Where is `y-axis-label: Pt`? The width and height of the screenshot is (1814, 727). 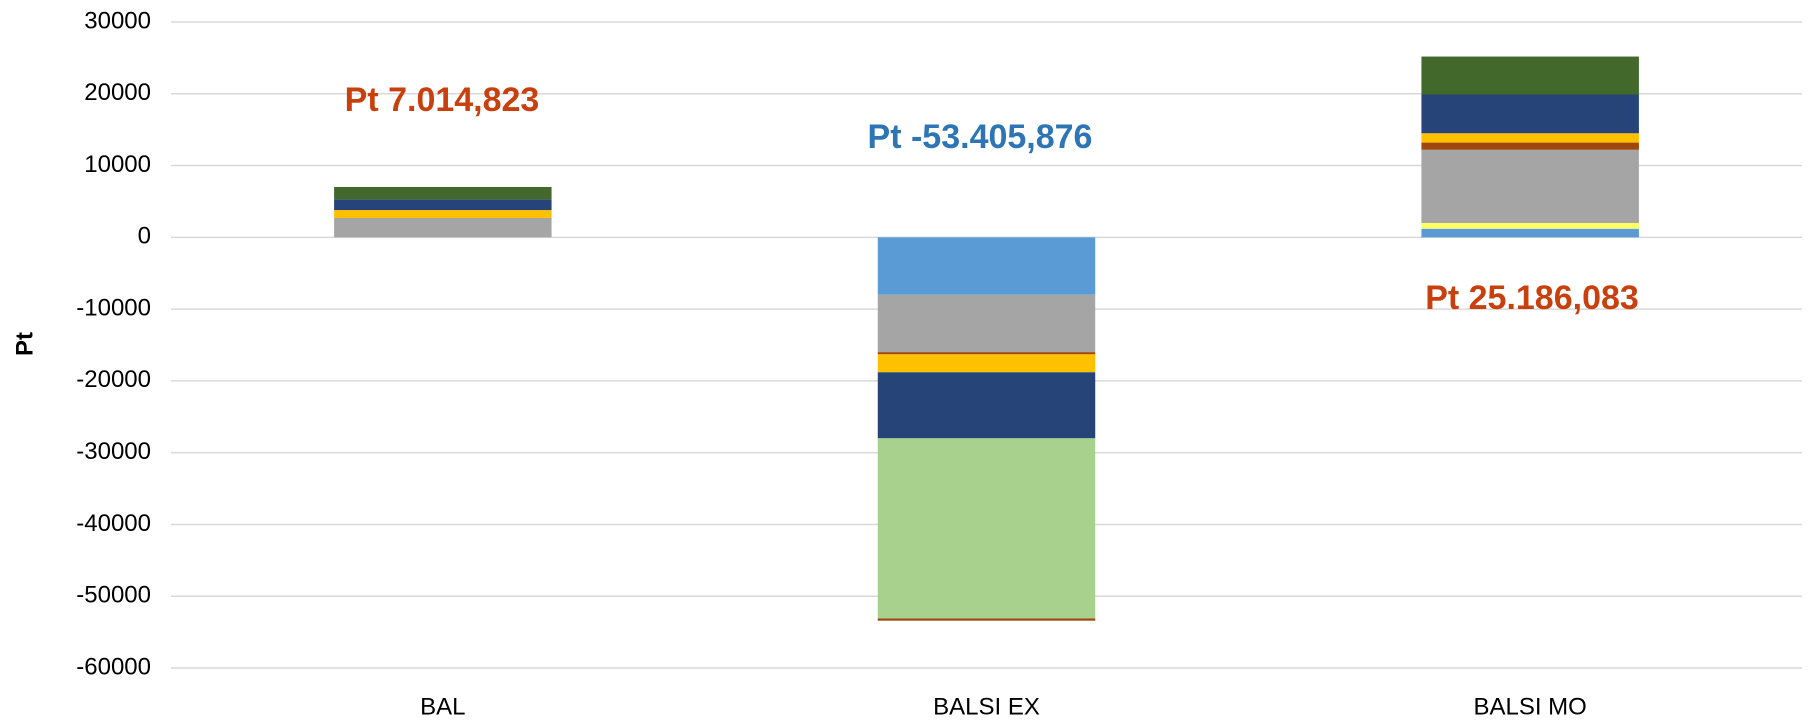
y-axis-label: Pt is located at coordinates (24, 344).